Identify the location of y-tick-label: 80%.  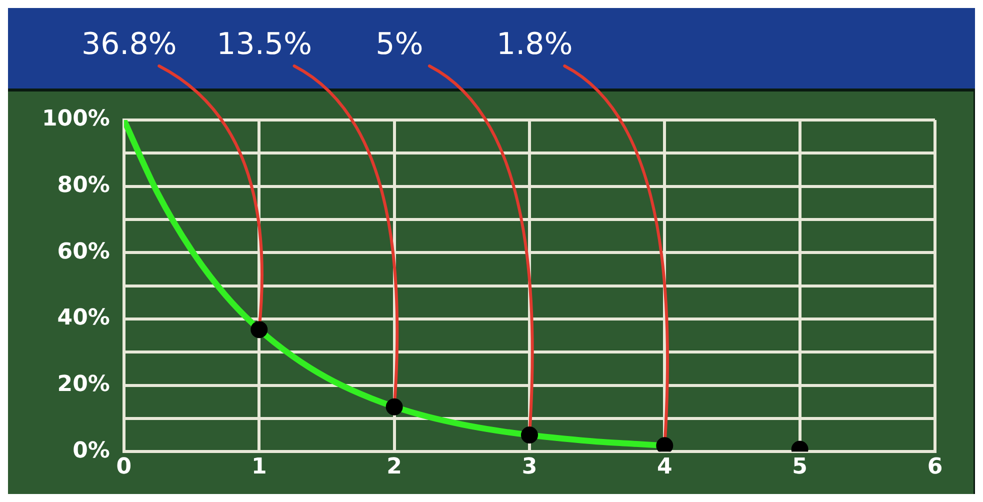
(83, 185).